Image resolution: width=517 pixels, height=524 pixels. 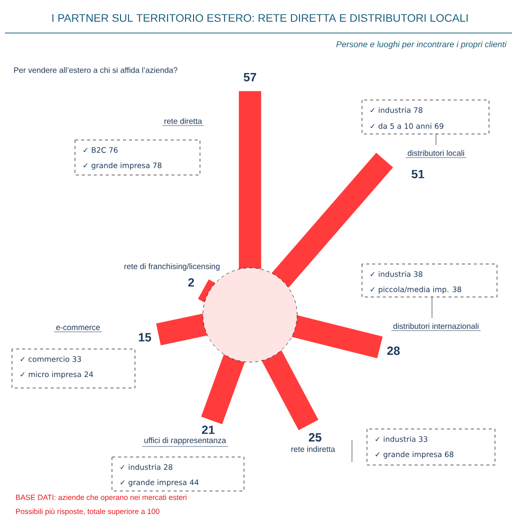 What do you see at coordinates (315, 437) in the screenshot?
I see `data-label: 25` at bounding box center [315, 437].